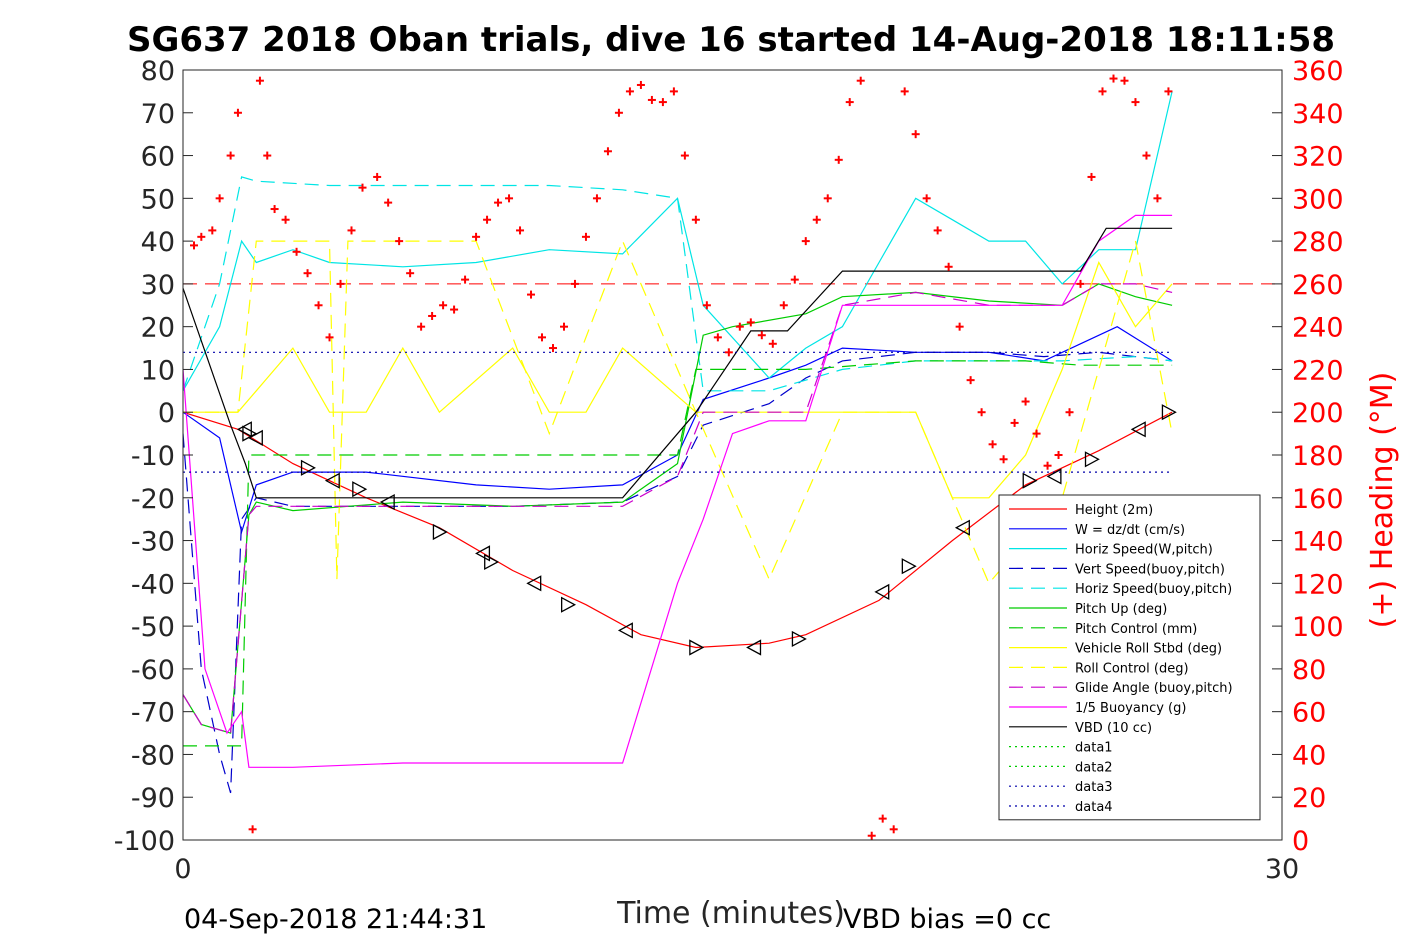  I want to click on right-y-tick-label: 220, so click(1318, 370).